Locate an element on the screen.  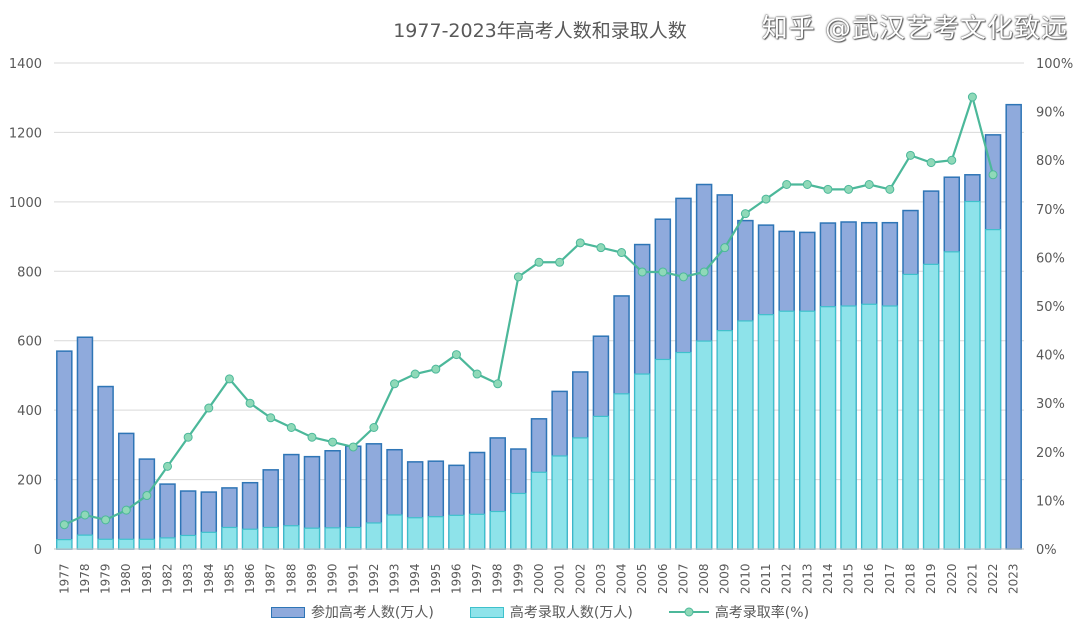
legend-item-admitted: 高考录取人数(万人) is located at coordinates (551, 612).